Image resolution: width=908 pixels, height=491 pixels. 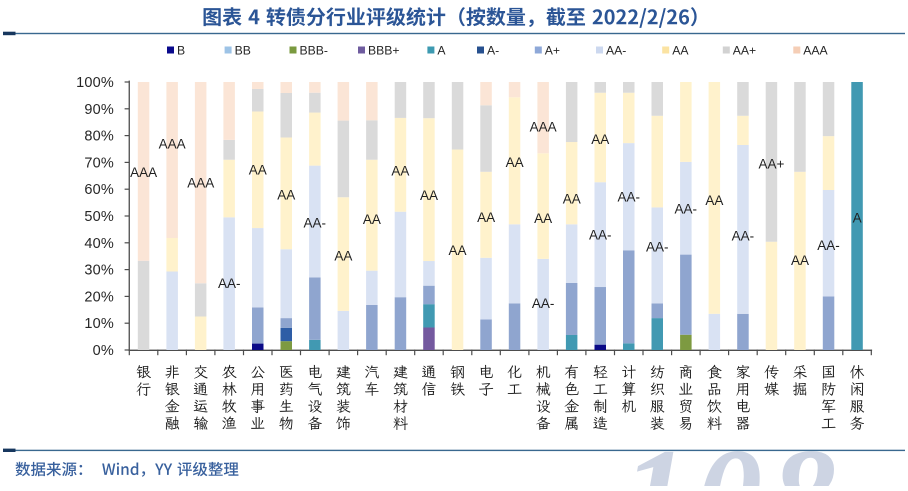 What do you see at coordinates (99, 324) in the screenshot?
I see `svg-text: 10%` at bounding box center [99, 324].